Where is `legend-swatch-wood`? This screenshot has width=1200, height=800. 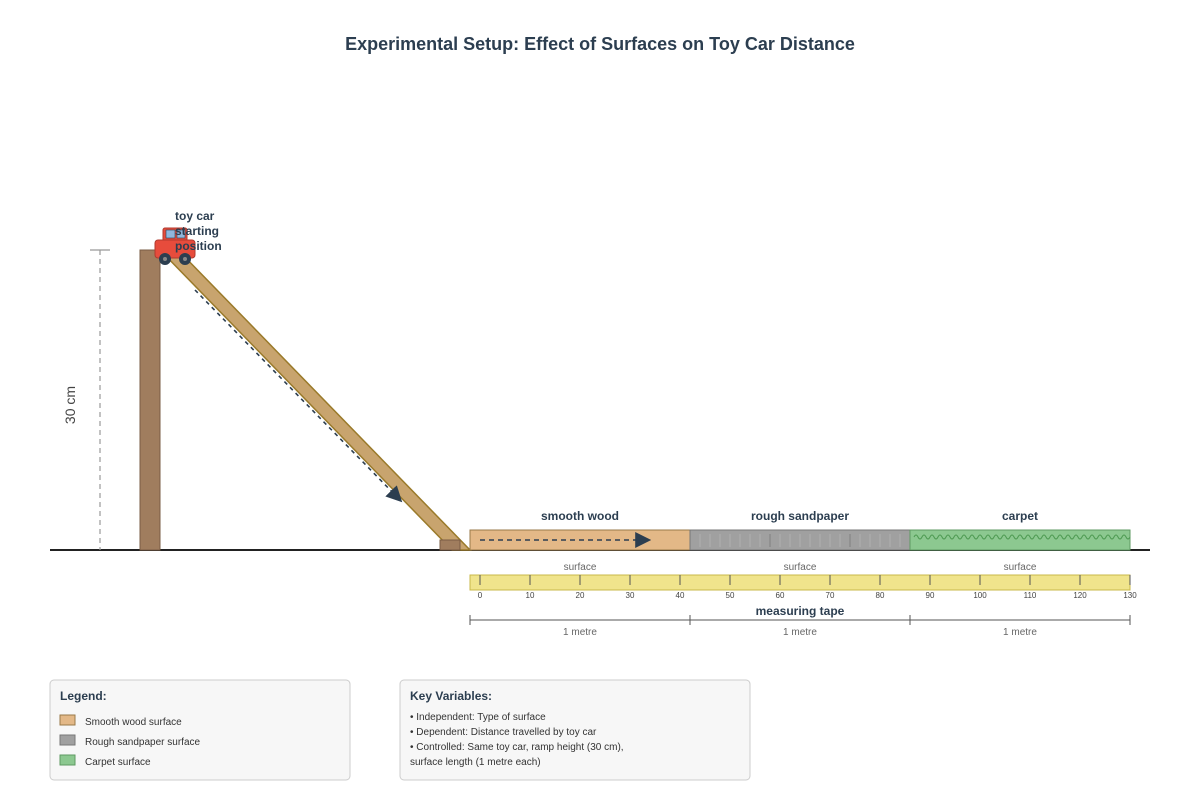
legend-swatch-wood is located at coordinates (67, 720).